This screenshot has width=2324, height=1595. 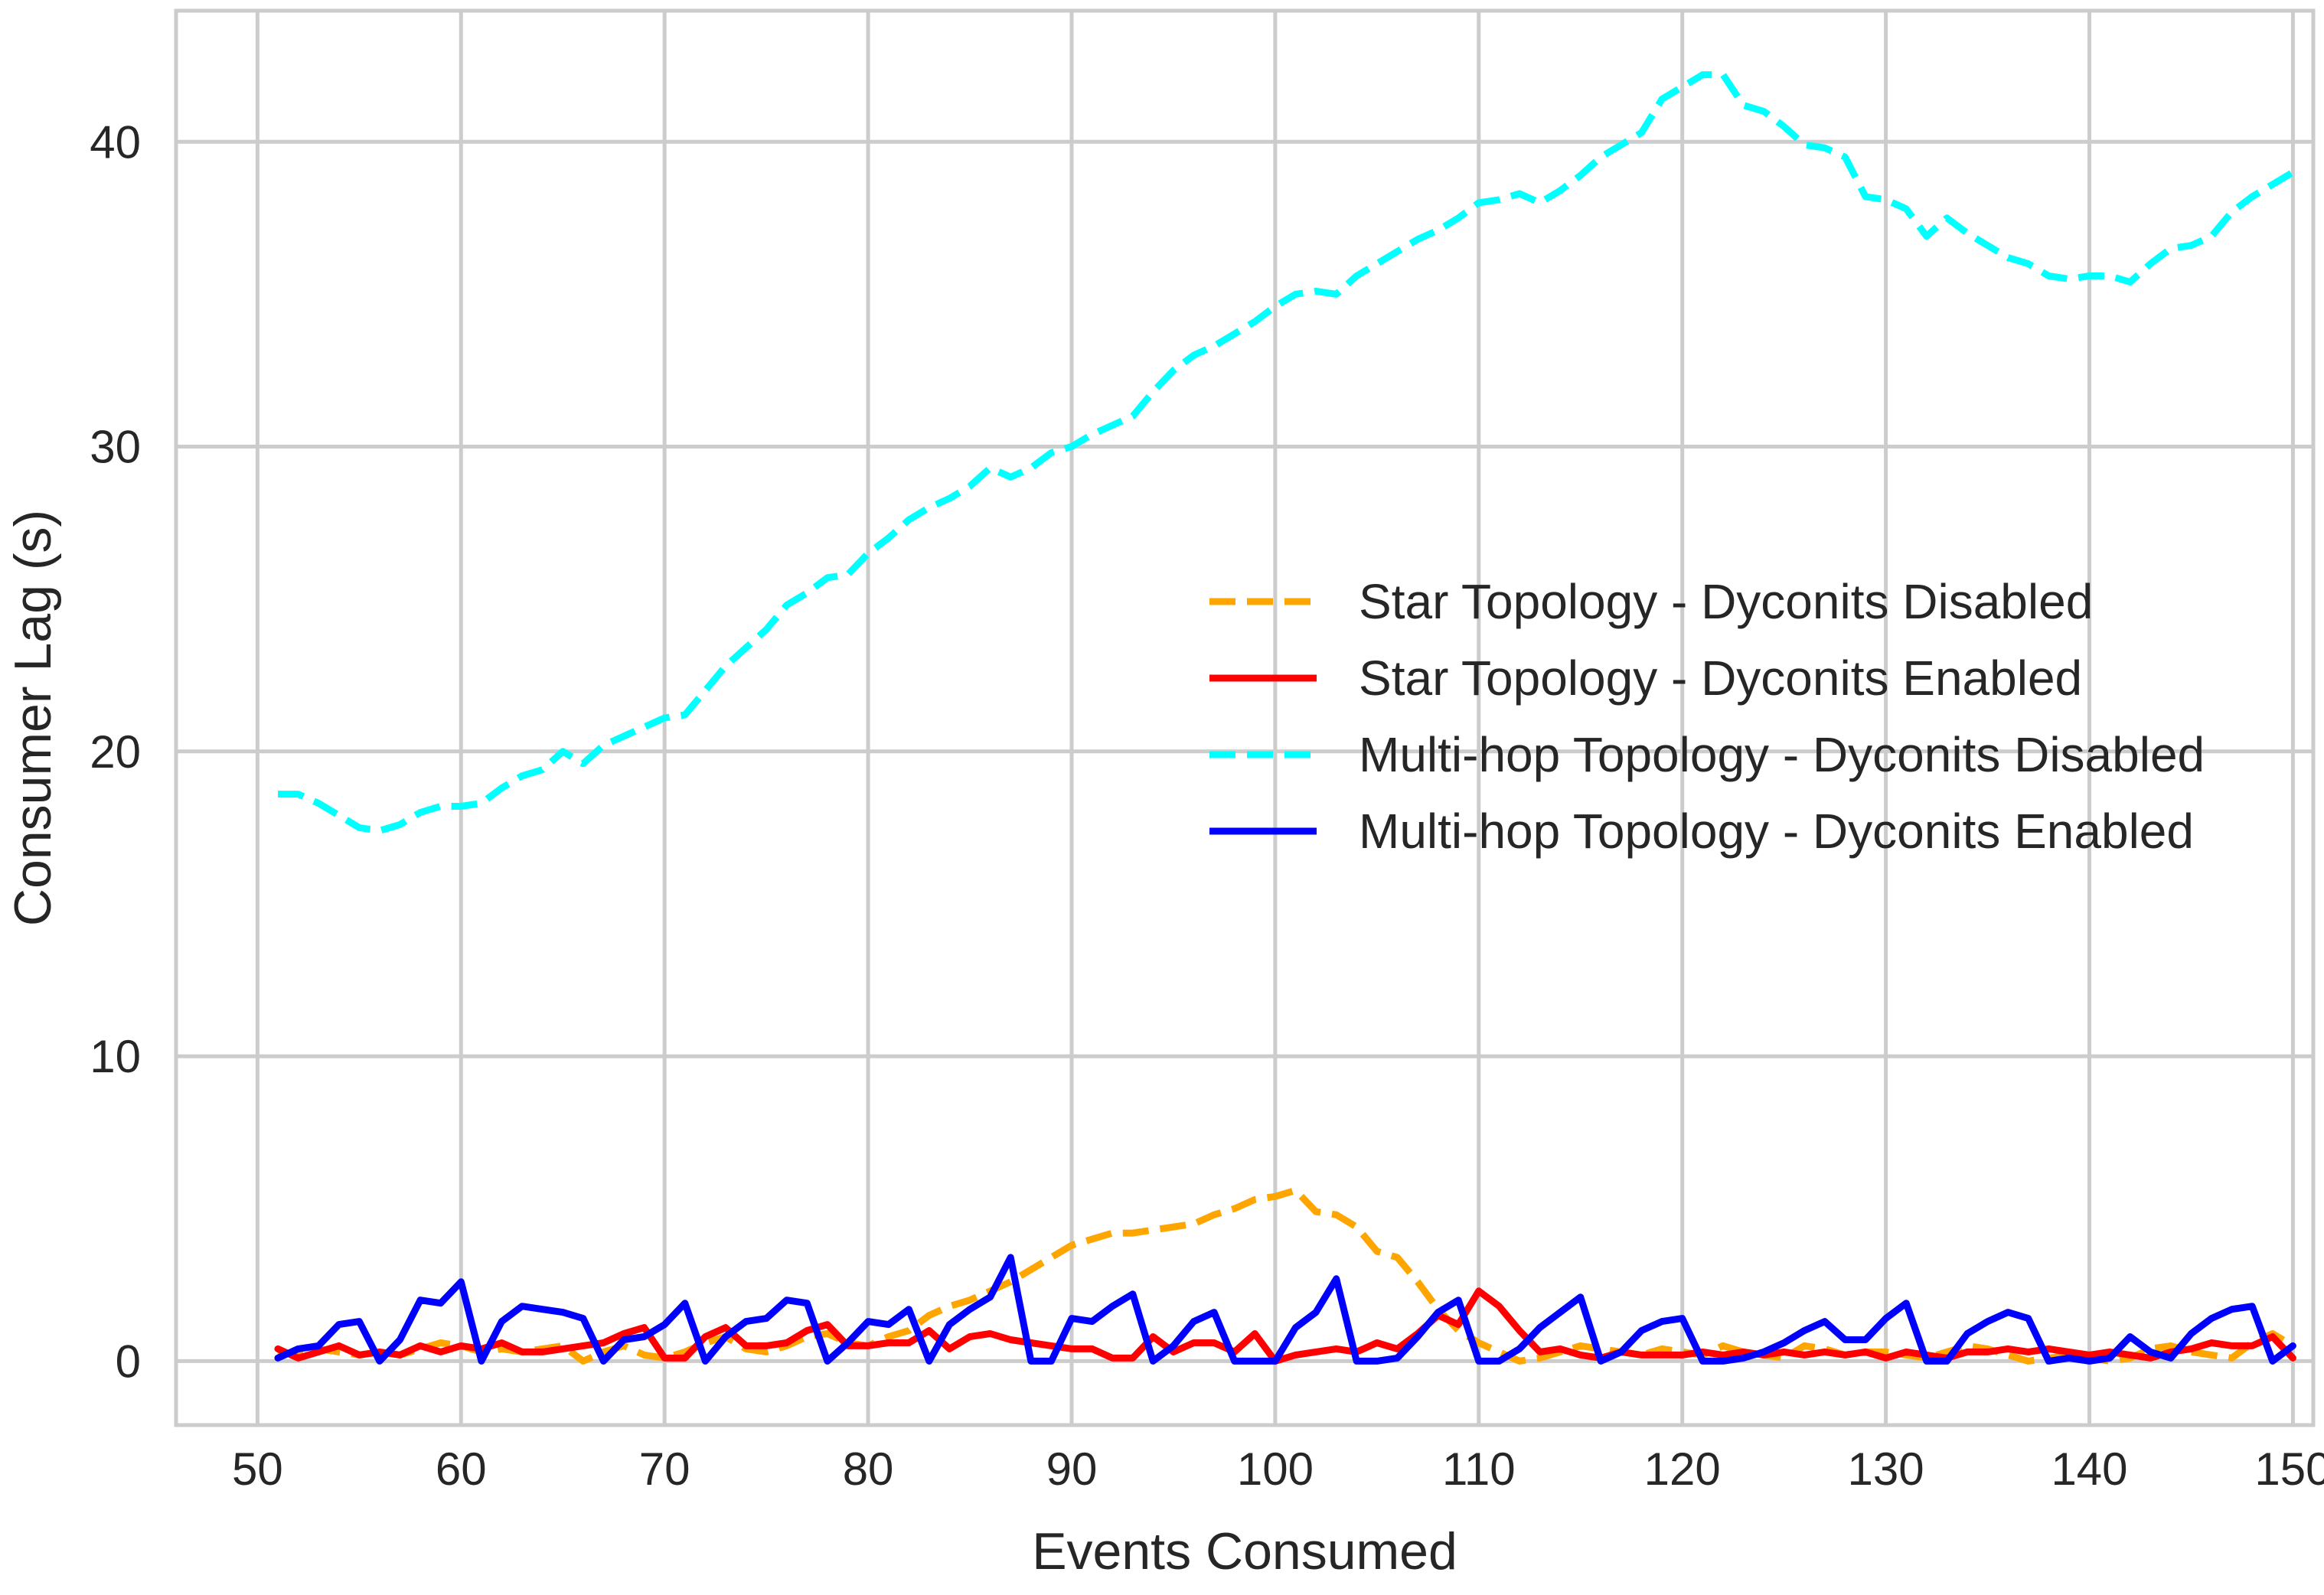 What do you see at coordinates (115, 447) in the screenshot?
I see `y-tick-label: 30` at bounding box center [115, 447].